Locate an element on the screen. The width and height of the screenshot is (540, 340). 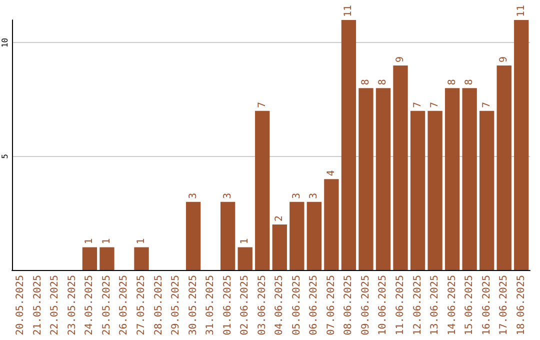
x-tick-label: 26.05.2025 is located at coordinates (124, 305).